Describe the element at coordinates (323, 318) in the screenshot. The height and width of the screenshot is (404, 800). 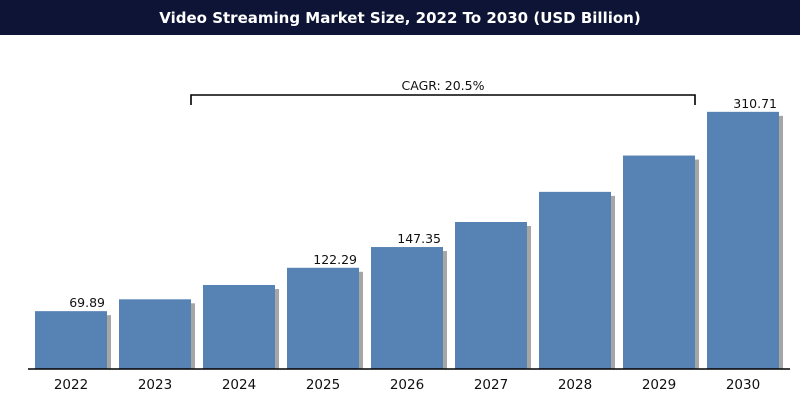
I see `bar-2025` at that location.